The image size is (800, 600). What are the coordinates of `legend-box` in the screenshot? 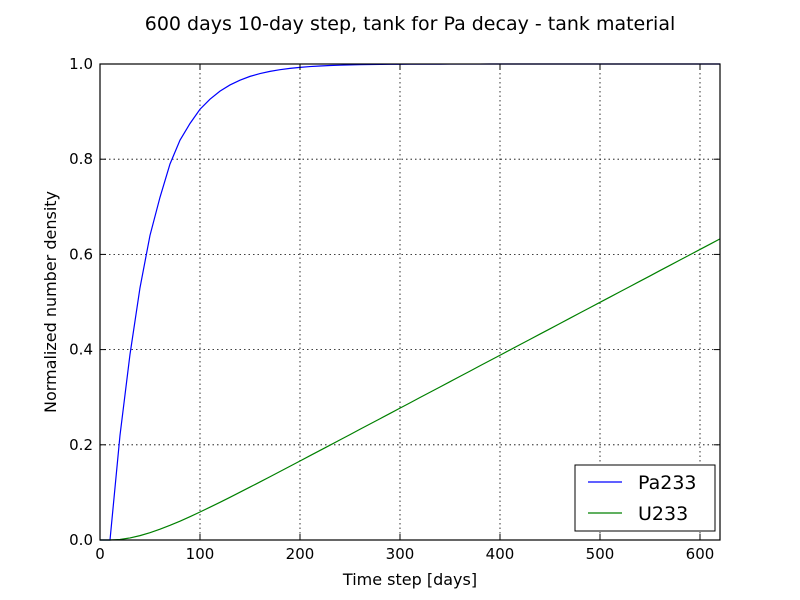 It's located at (645, 498).